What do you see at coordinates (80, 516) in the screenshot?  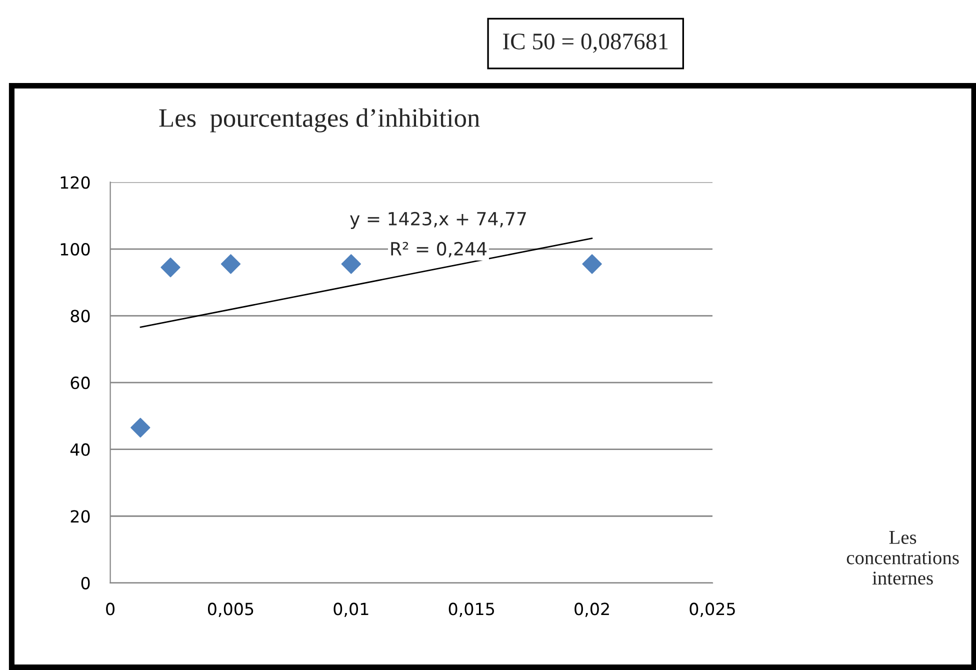 I see `y-tick-label: 20` at bounding box center [80, 516].